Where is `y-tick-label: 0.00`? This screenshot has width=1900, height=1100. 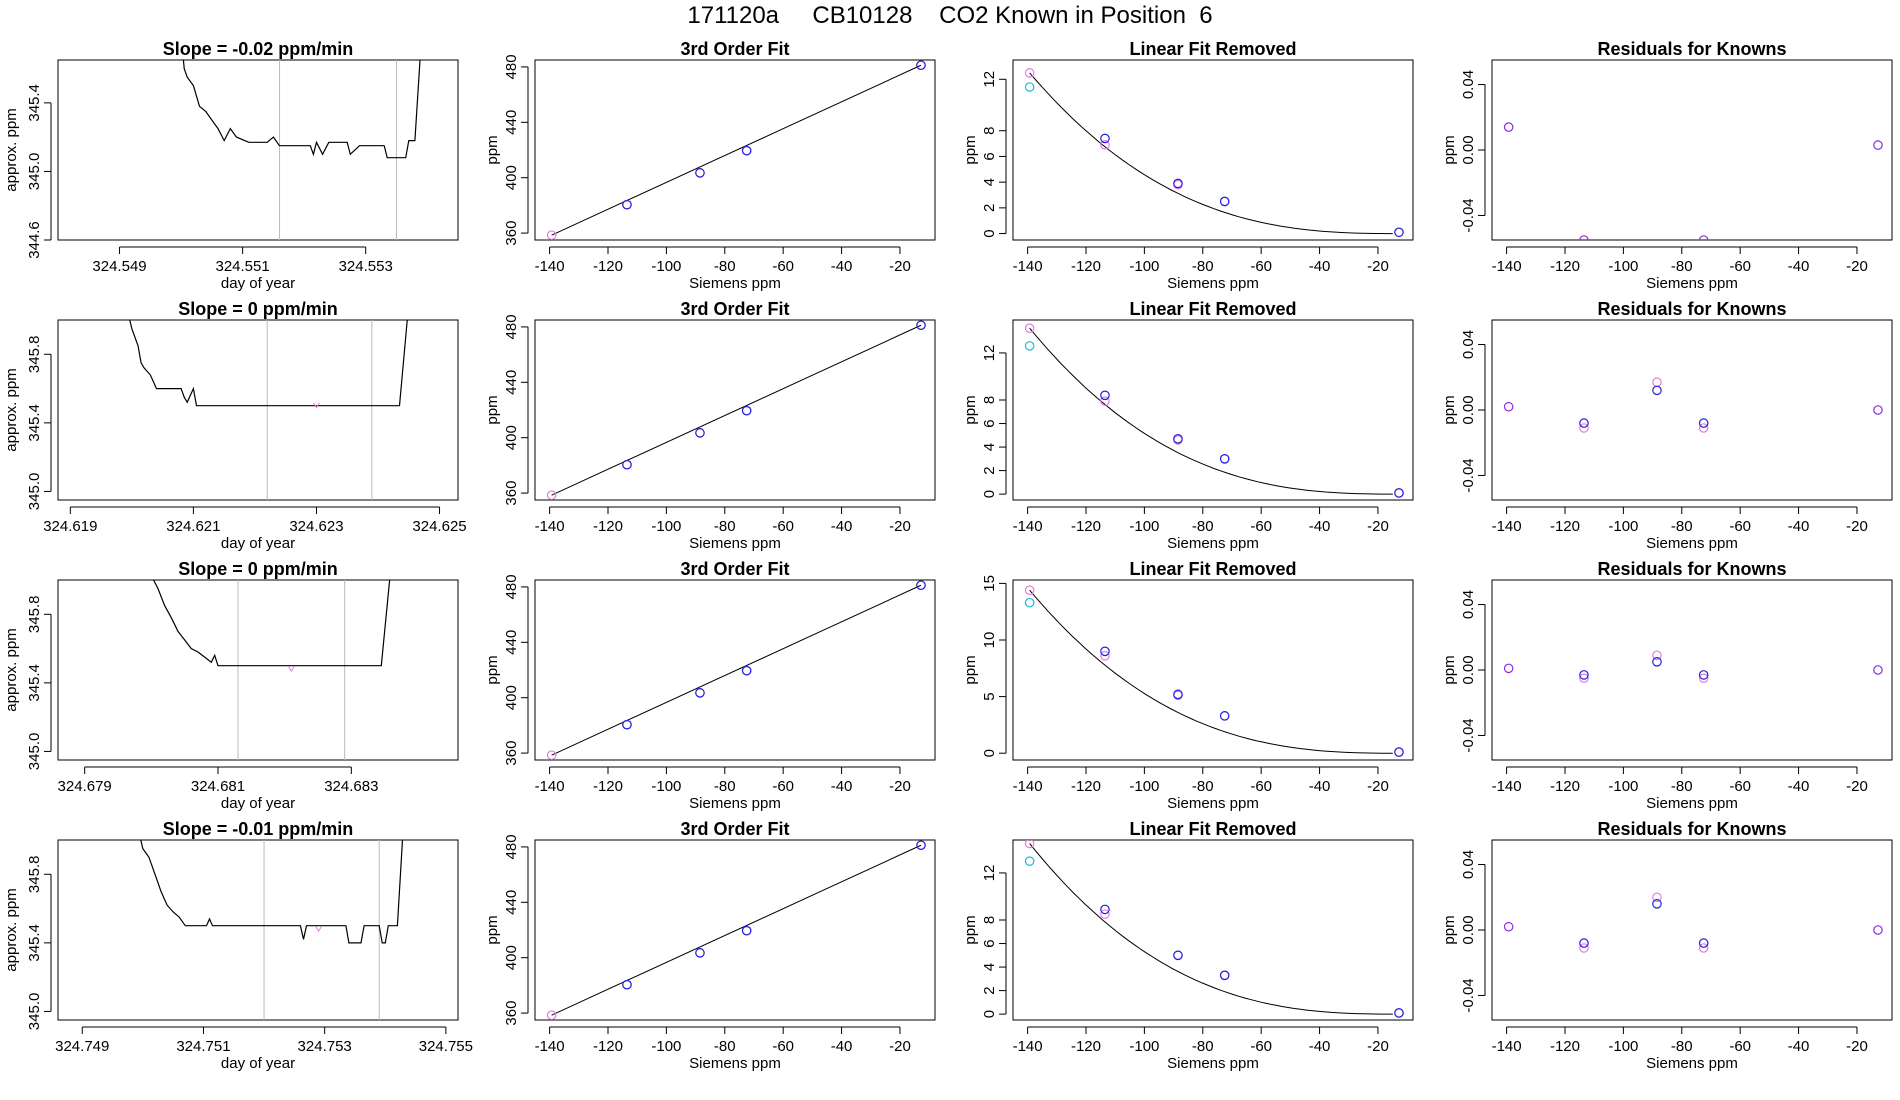 y-tick-label: 0.00 is located at coordinates (1468, 409).